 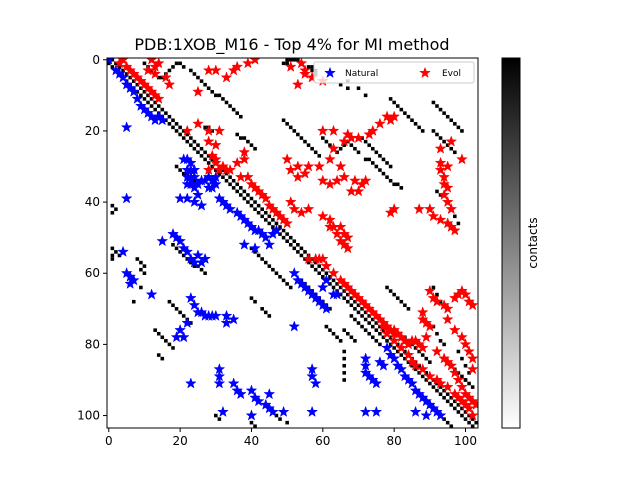 What do you see at coordinates (465, 441) in the screenshot?
I see `x-tick-label: 100` at bounding box center [465, 441].